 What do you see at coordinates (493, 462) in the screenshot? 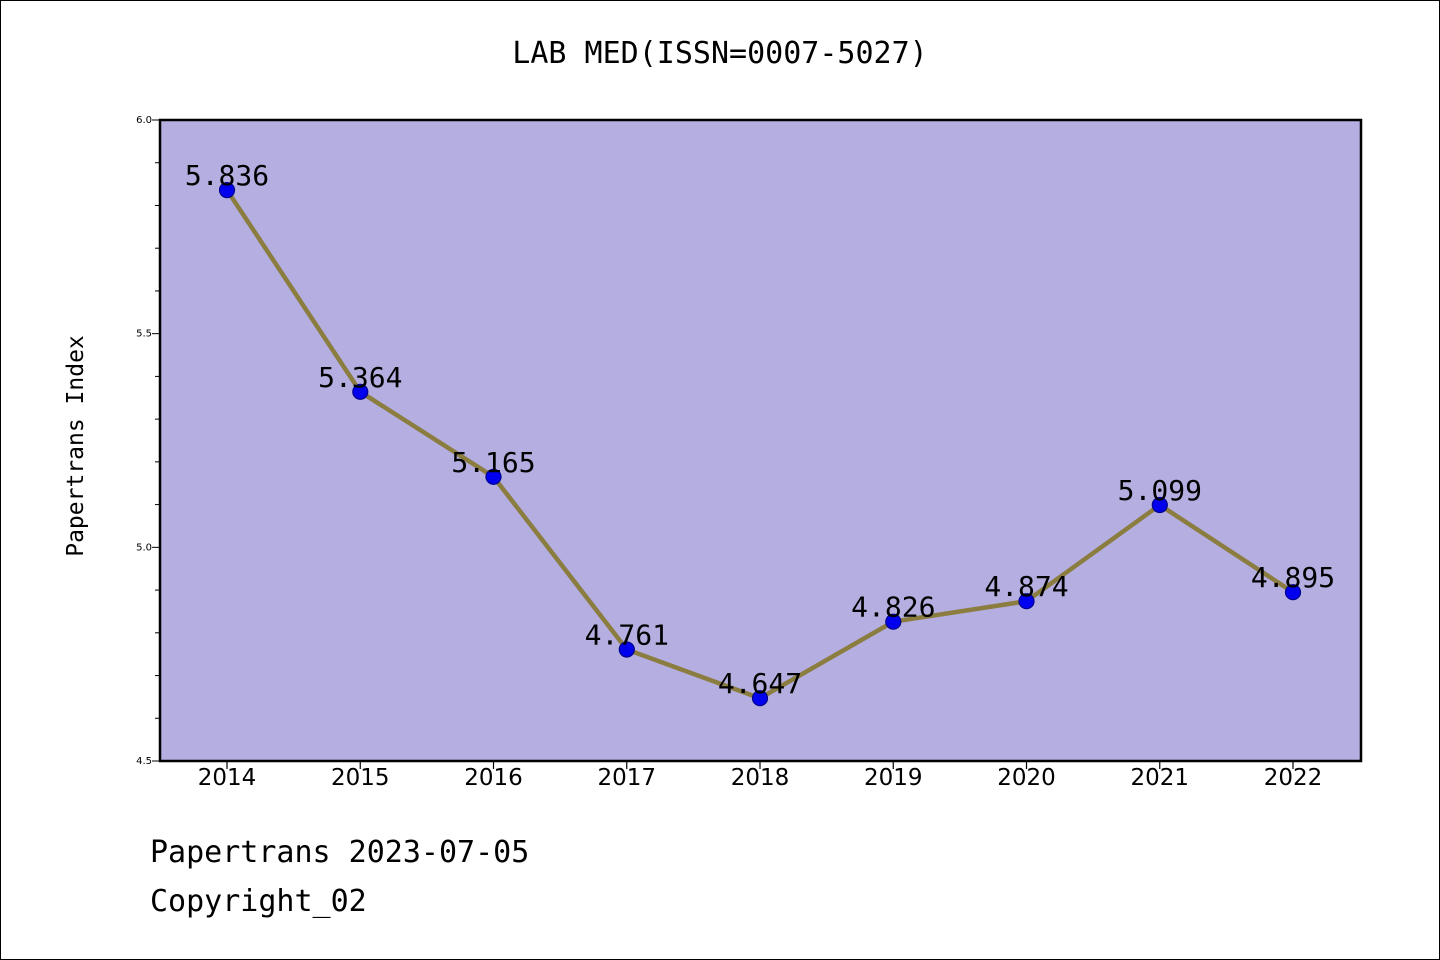
I see `data-label: 5.165` at bounding box center [493, 462].